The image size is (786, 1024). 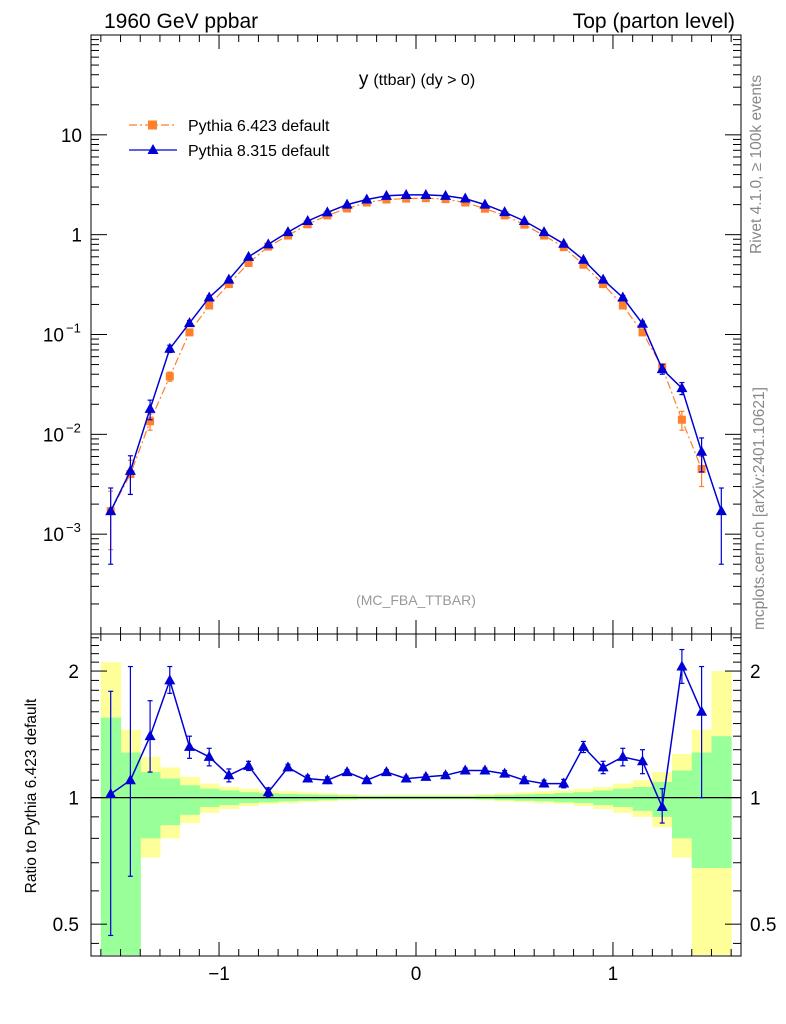 What do you see at coordinates (755, 799) in the screenshot?
I see `ratio-y-tick-label-right: 1` at bounding box center [755, 799].